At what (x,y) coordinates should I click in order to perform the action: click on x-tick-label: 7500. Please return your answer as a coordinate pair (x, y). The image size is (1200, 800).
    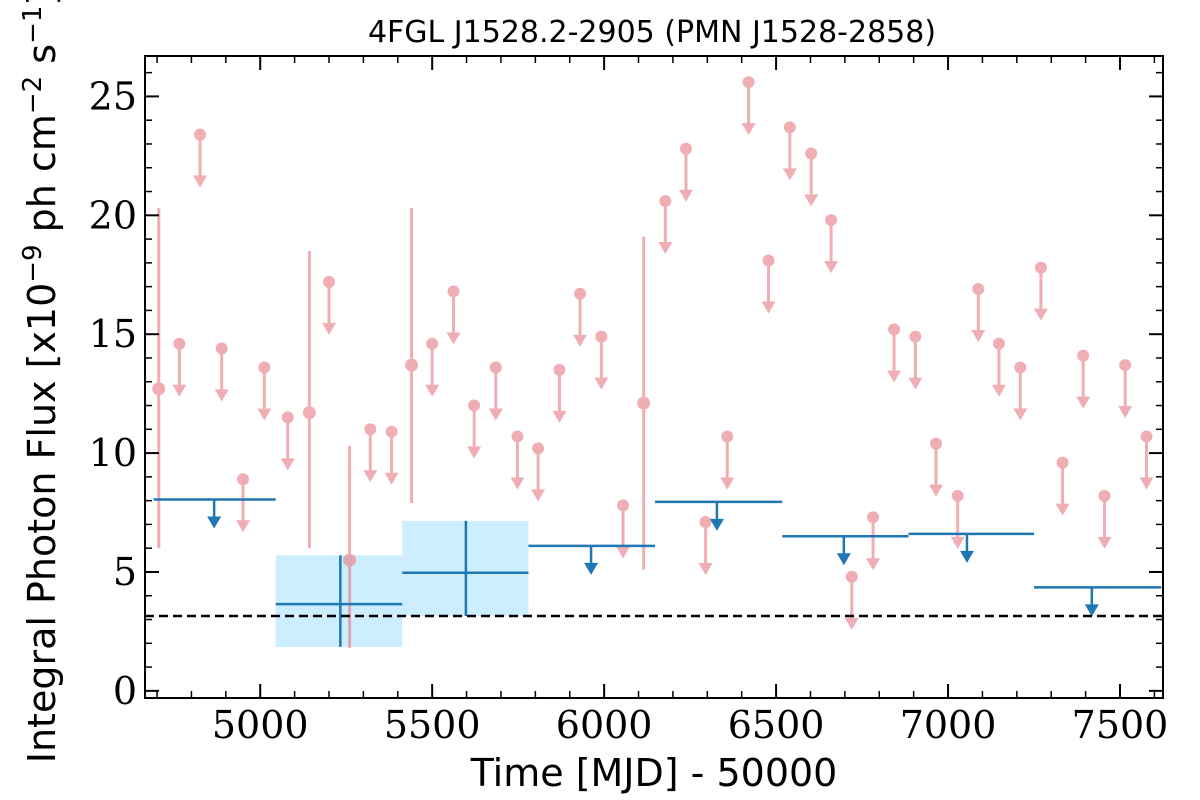
    Looking at the image, I should click on (1120, 725).